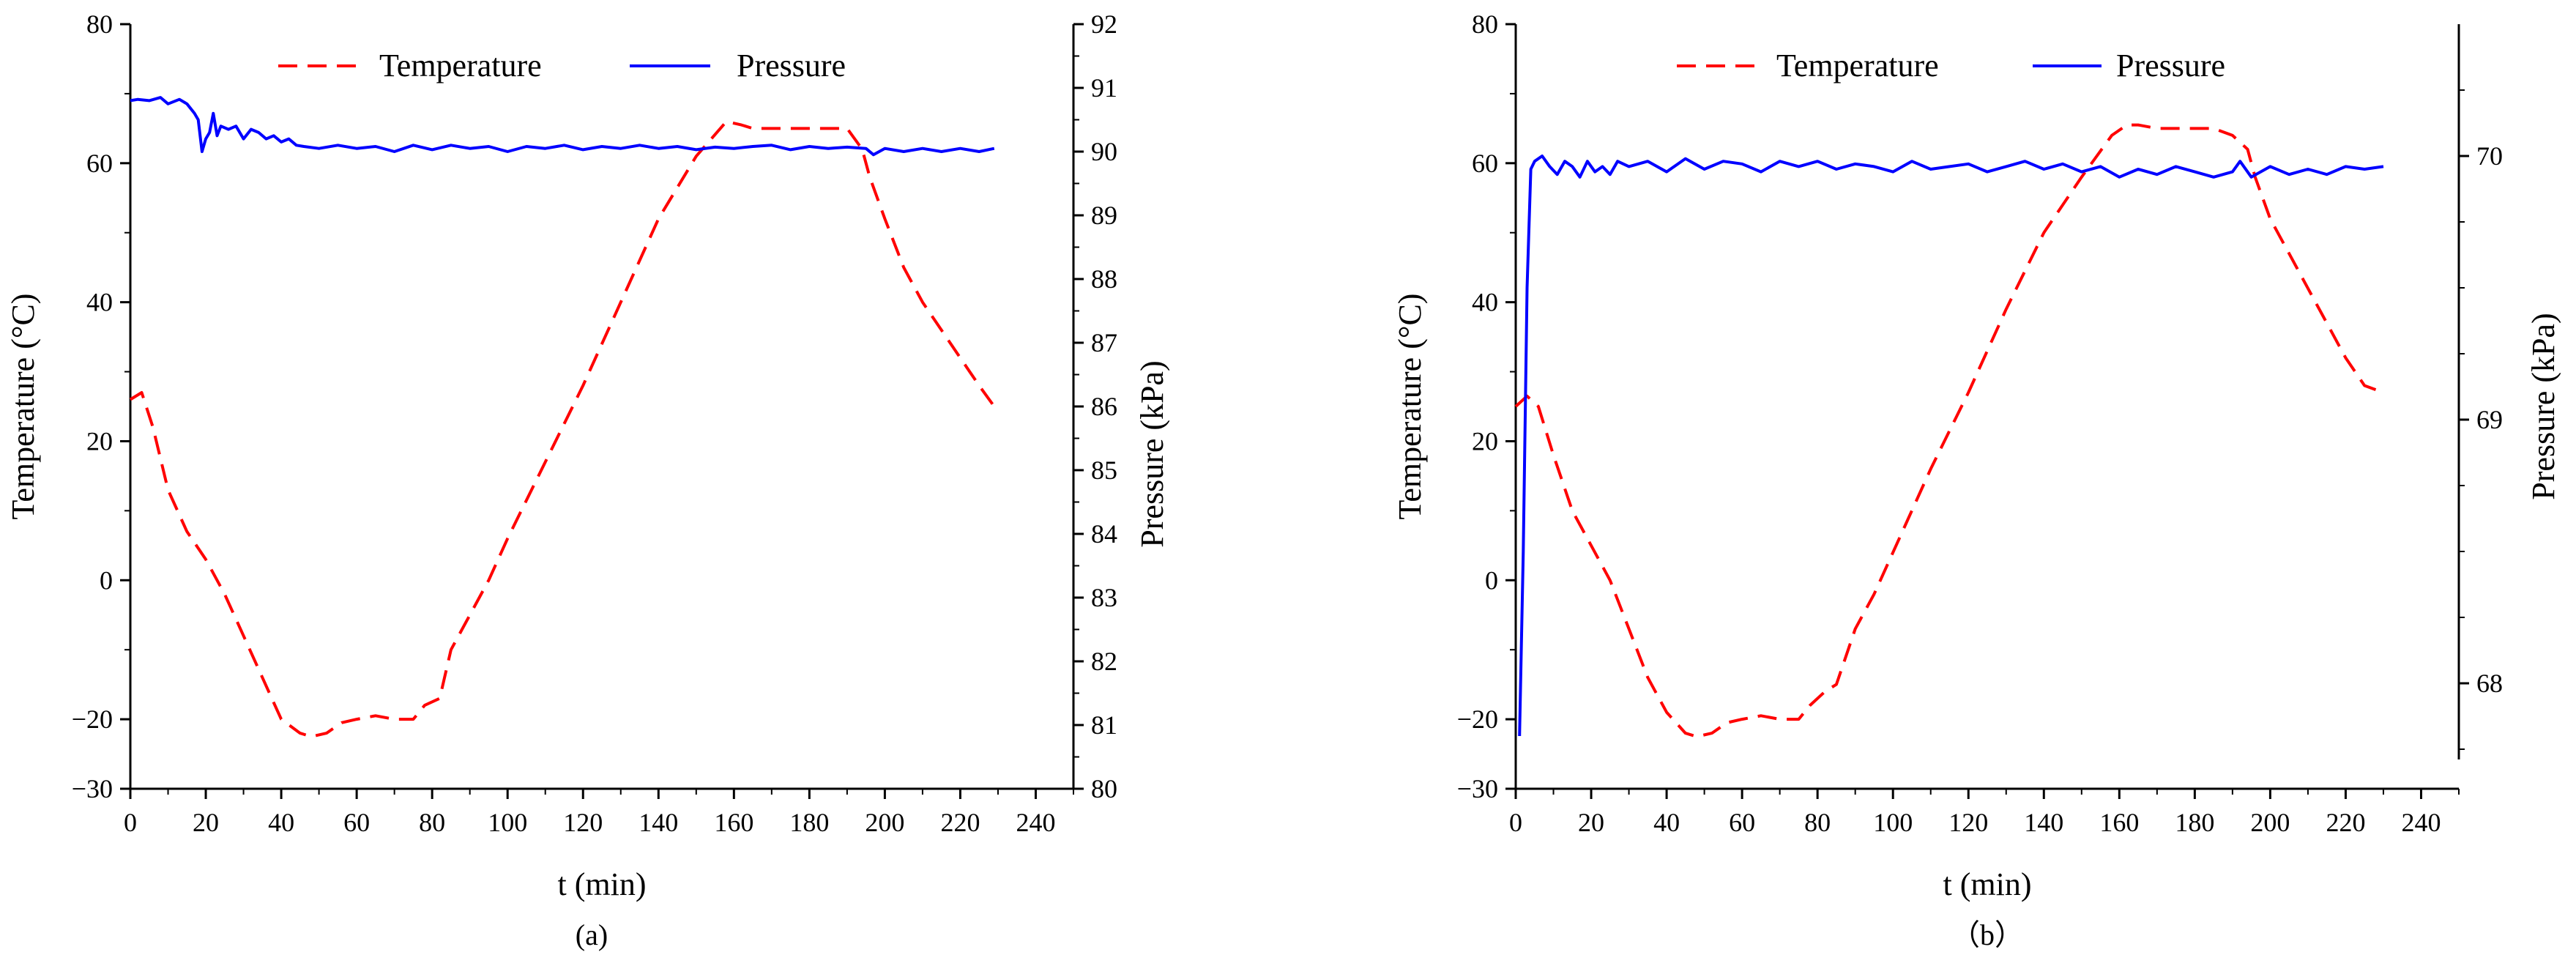 The image size is (2576, 955). Describe the element at coordinates (1485, 441) in the screenshot. I see `y-tick-label-b: 20` at that location.